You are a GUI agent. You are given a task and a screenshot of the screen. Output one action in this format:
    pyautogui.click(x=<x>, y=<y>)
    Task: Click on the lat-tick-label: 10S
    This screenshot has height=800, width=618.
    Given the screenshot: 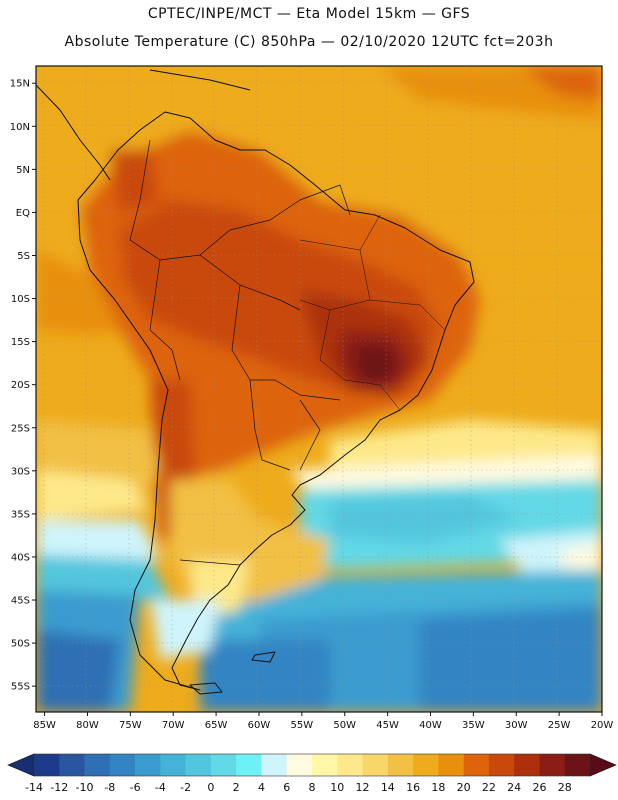 What is the action you would take?
    pyautogui.click(x=20, y=299)
    